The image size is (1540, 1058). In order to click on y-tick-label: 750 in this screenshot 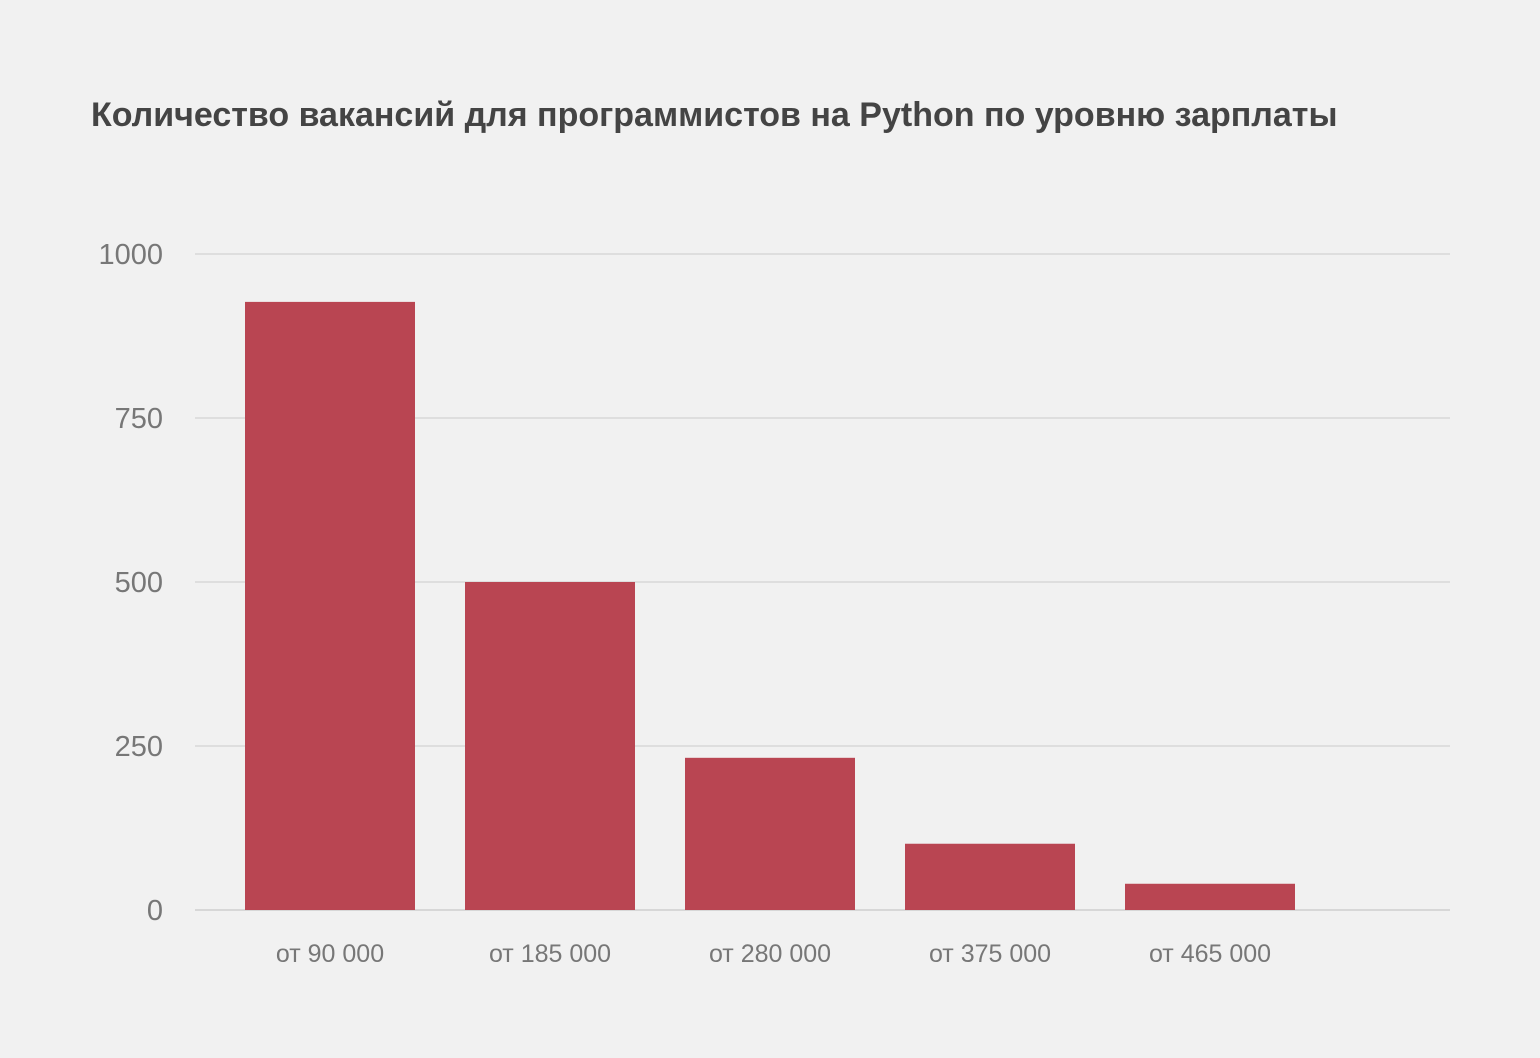, I will do `click(139, 419)`.